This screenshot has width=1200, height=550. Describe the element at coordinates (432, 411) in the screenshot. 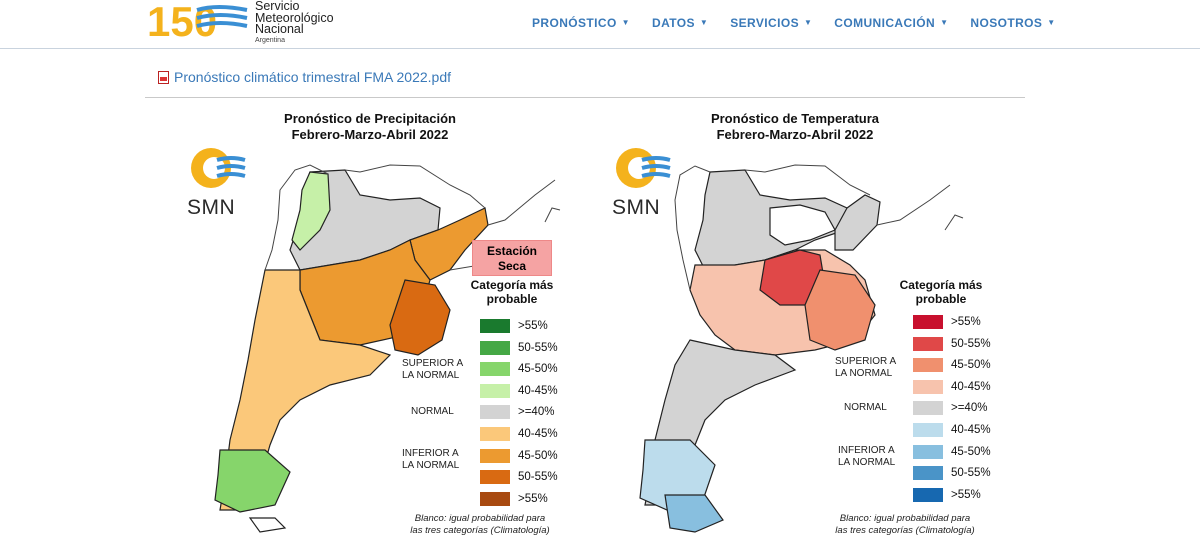

I see `precip-group-normal: NORMAL` at that location.